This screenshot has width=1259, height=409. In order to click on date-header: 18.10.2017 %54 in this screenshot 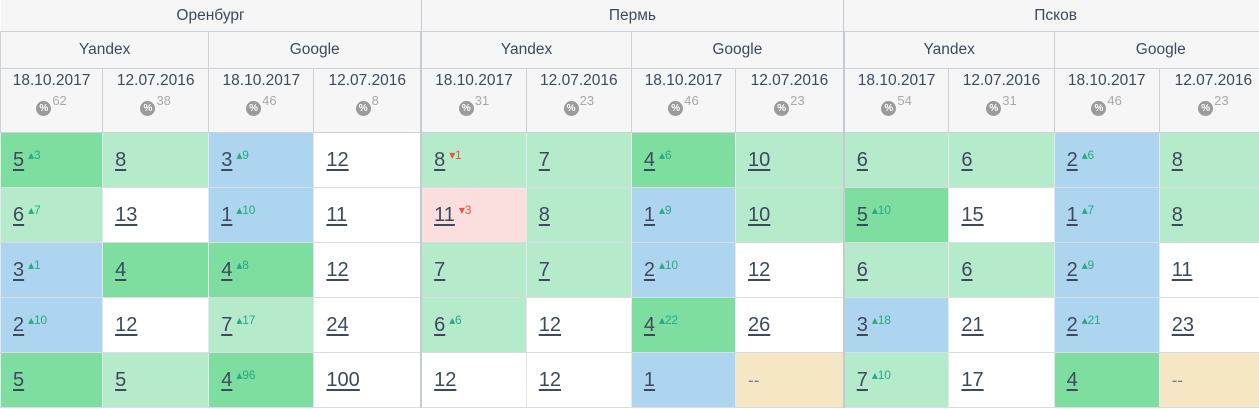, I will do `click(896, 100)`.